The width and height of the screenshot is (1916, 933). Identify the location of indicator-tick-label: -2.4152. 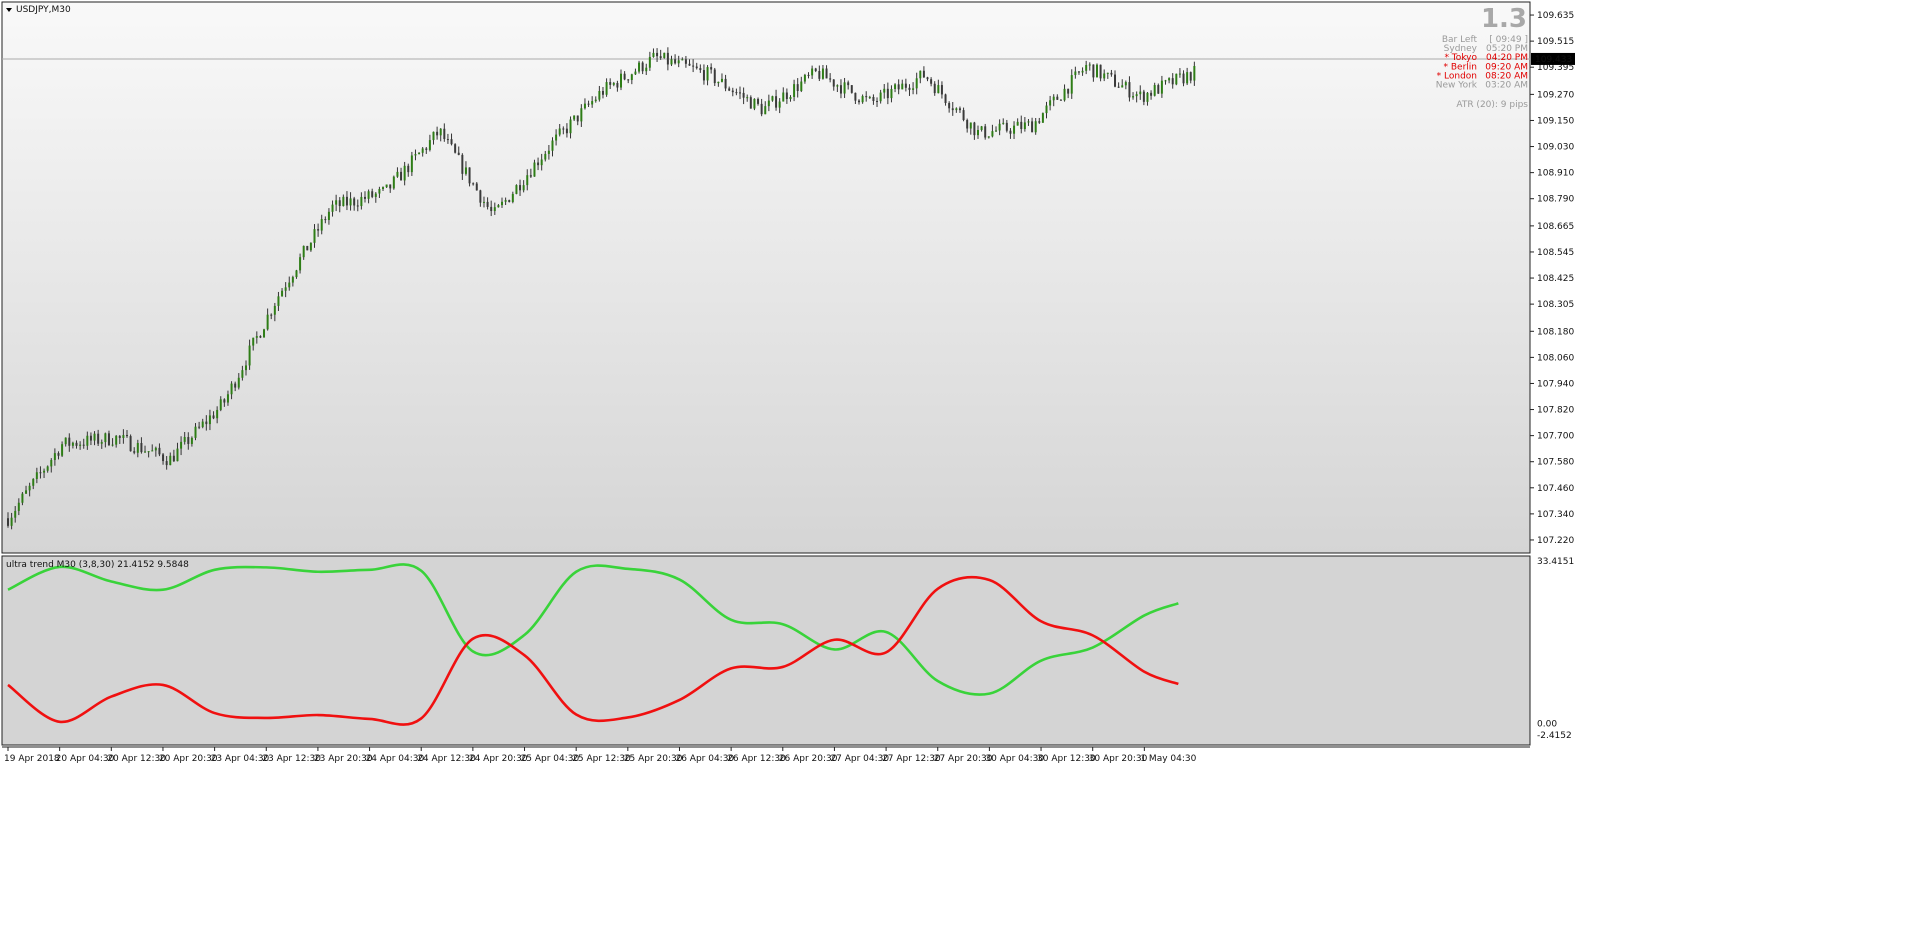
(1554, 736).